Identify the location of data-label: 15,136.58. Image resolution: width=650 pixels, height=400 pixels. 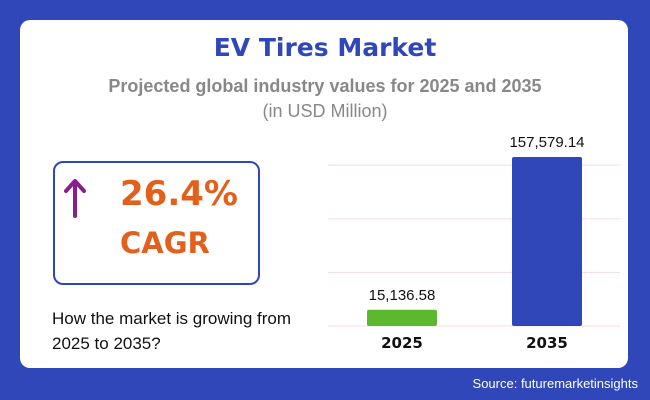
(402, 295).